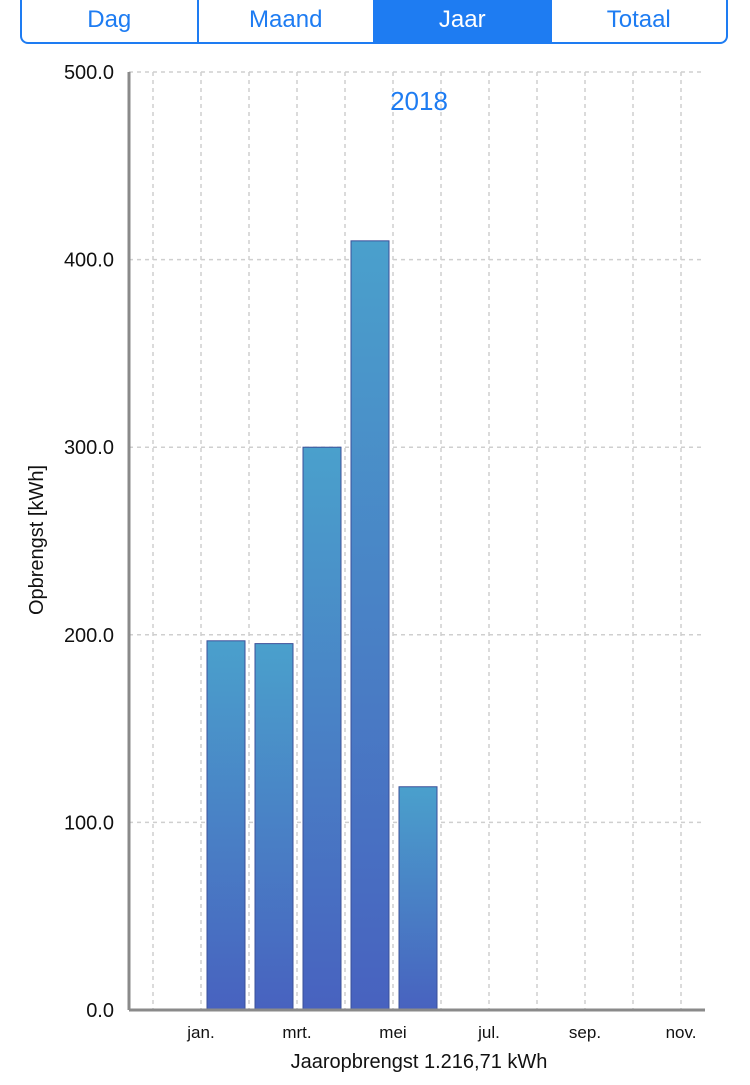 Image resolution: width=750 pixels, height=1085 pixels. Describe the element at coordinates (296, 1032) in the screenshot. I see `x-tick-label: mrt.` at that location.